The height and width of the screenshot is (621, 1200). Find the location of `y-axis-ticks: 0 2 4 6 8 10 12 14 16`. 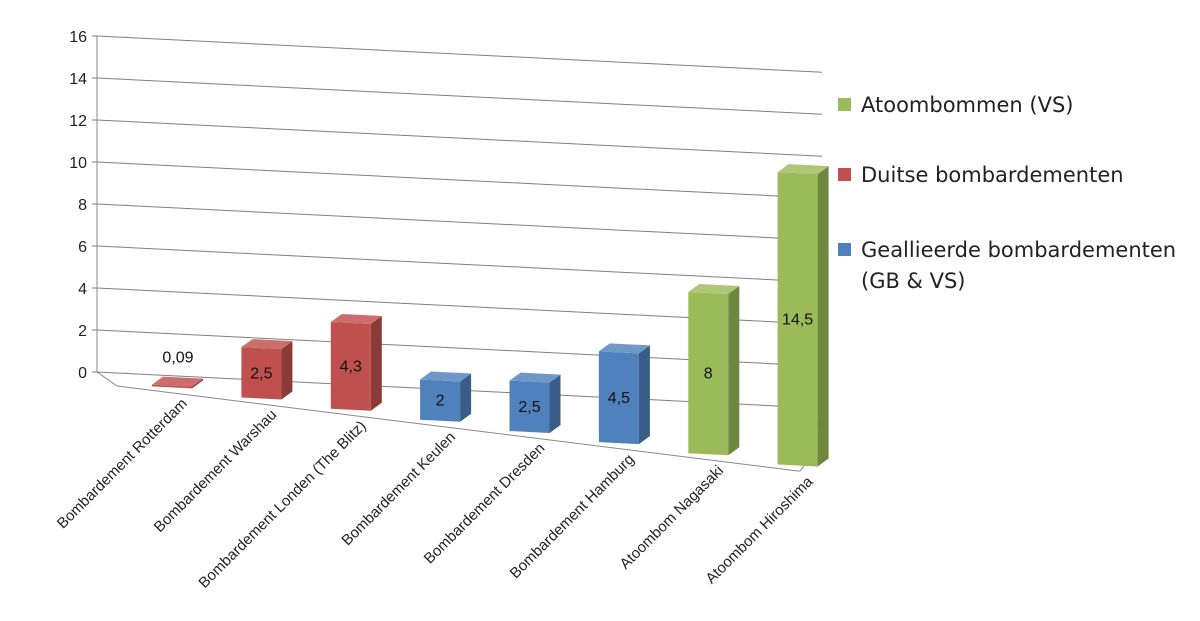

y-axis-ticks: 0 2 4 6 8 10 12 14 16 is located at coordinates (78, 205).